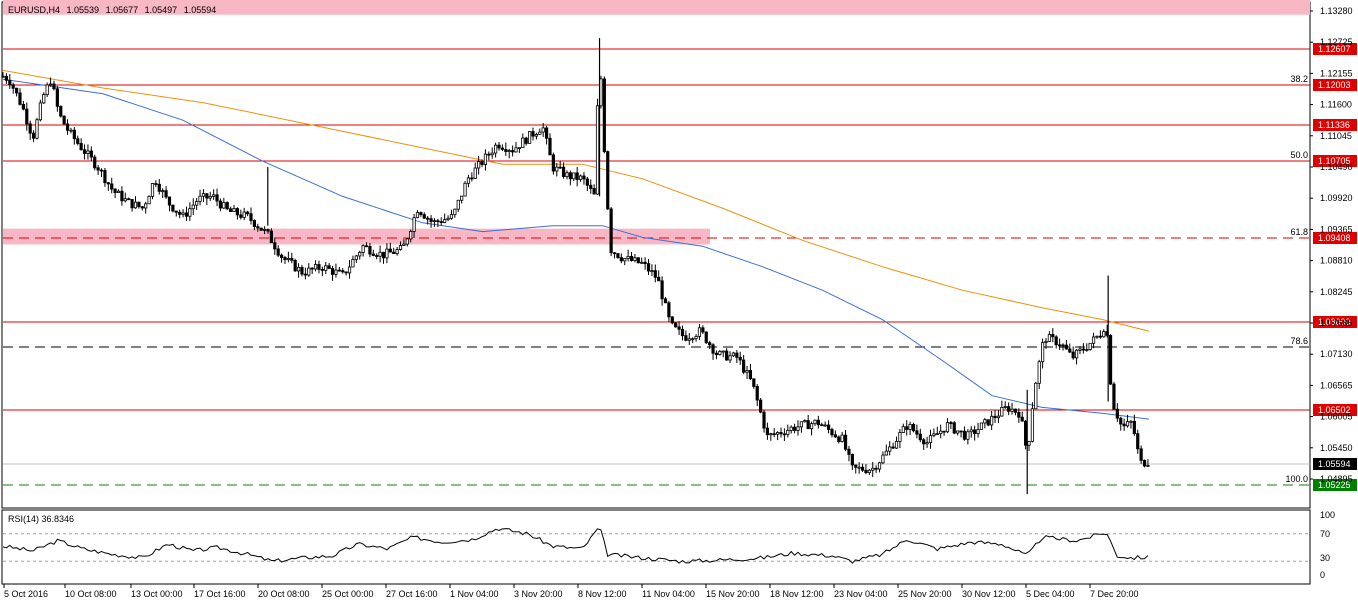 This screenshot has width=1358, height=606. What do you see at coordinates (1335, 464) in the screenshot?
I see `current-price-tag` at bounding box center [1335, 464].